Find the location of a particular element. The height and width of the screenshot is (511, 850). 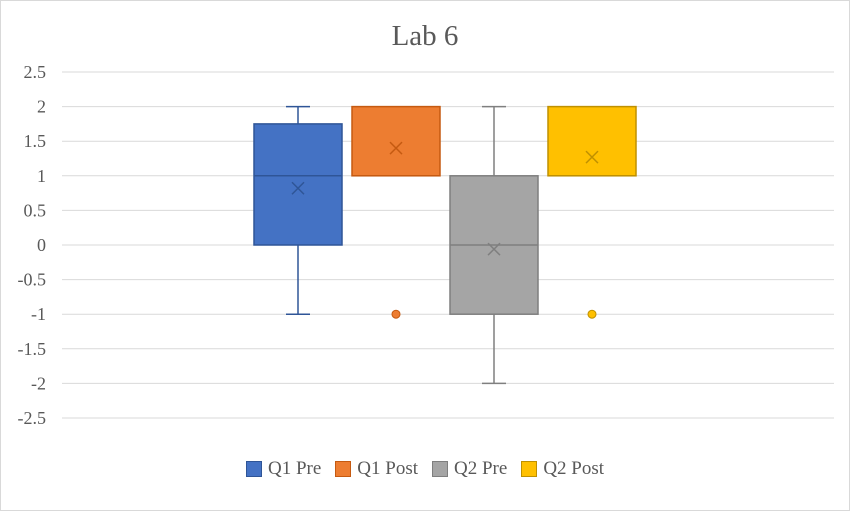

y-tick-label: 1.5 is located at coordinates (35, 141).